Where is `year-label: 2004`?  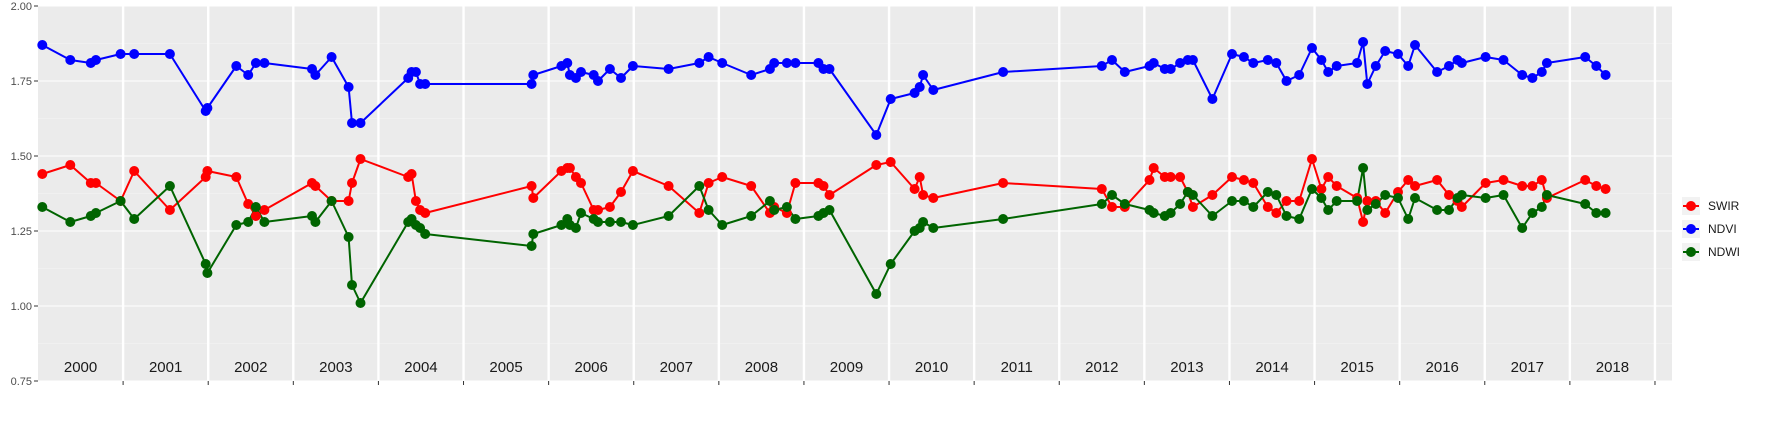 year-label: 2004 is located at coordinates (420, 367).